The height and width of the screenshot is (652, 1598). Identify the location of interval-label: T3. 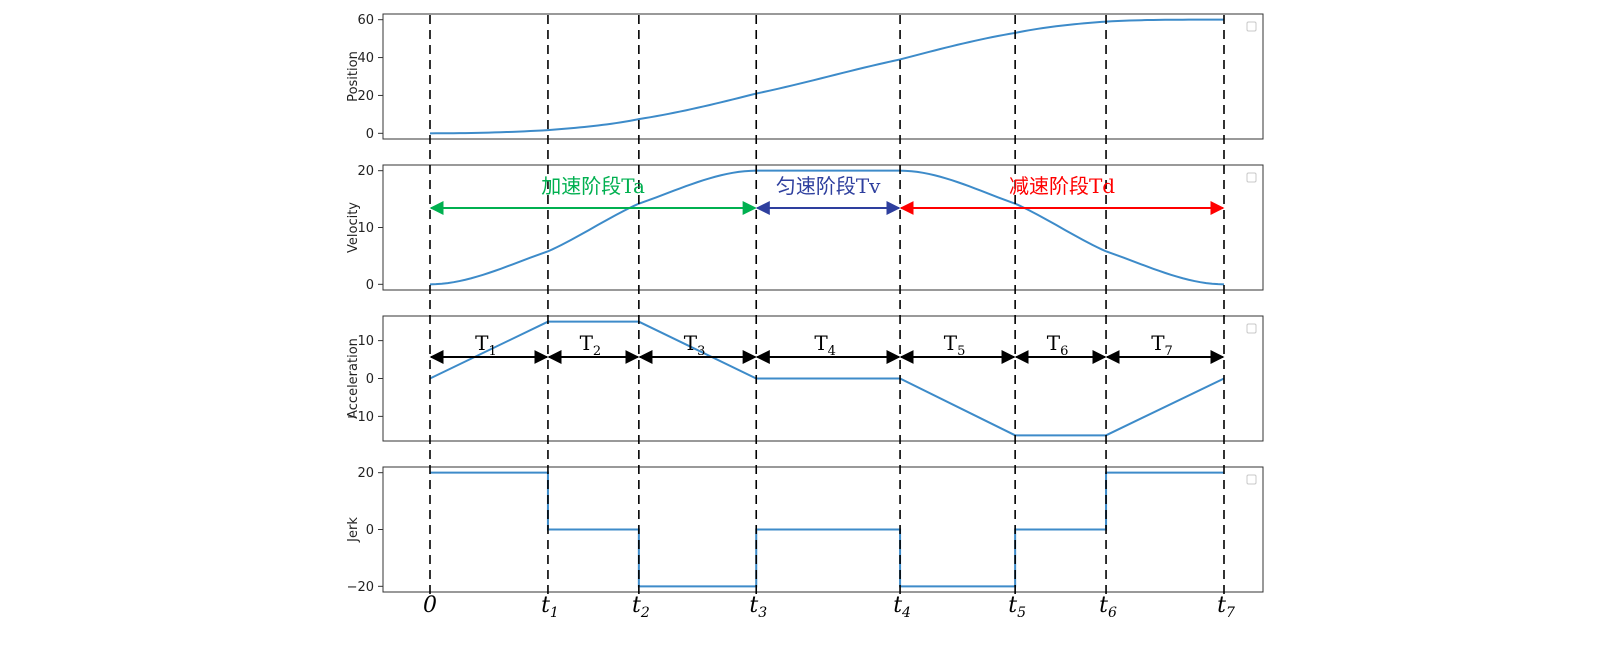
(695, 345).